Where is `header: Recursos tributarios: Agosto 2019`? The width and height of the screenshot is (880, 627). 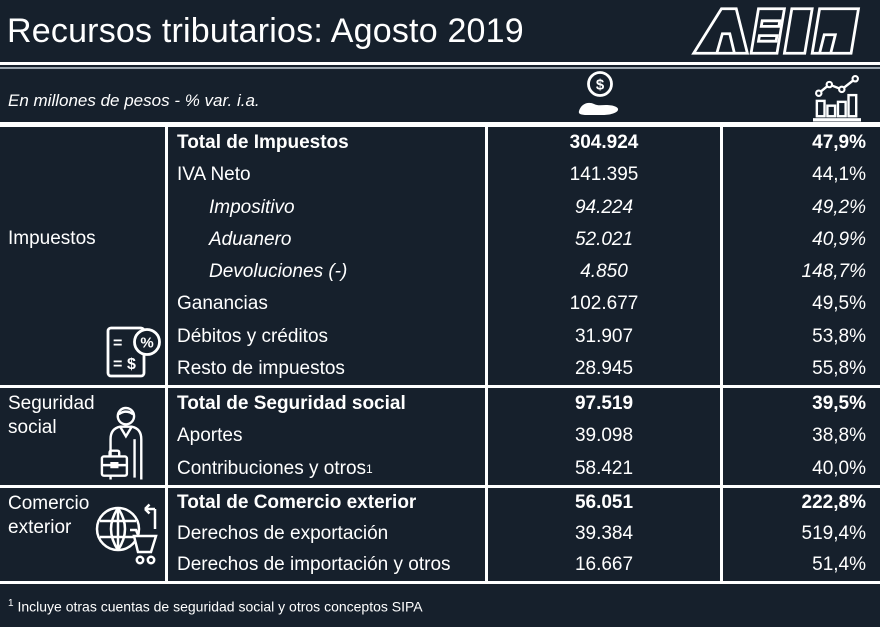 header: Recursos tributarios: Agosto 2019 is located at coordinates (440, 31).